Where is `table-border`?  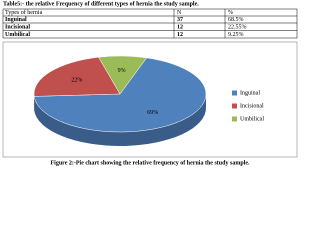 table-border is located at coordinates (150, 23).